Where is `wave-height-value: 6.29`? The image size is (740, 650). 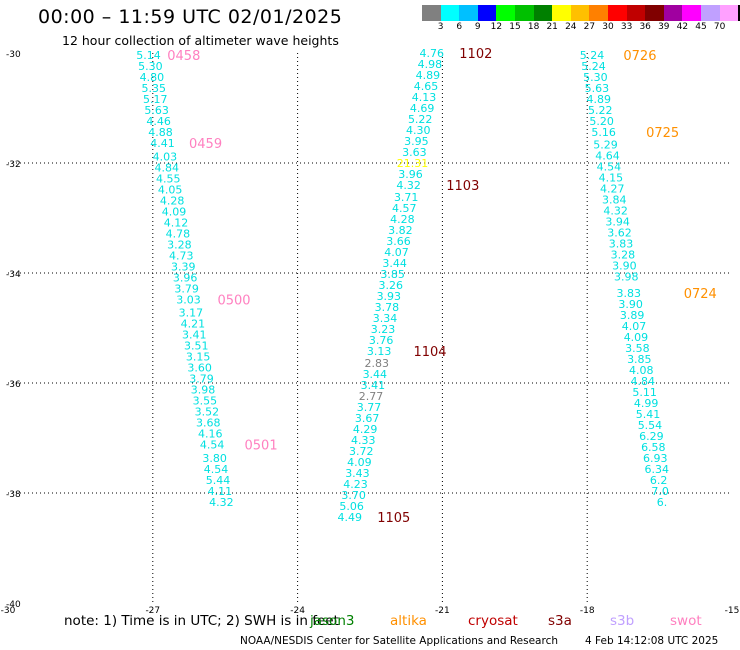
wave-height-value: 6.29 is located at coordinates (651, 436).